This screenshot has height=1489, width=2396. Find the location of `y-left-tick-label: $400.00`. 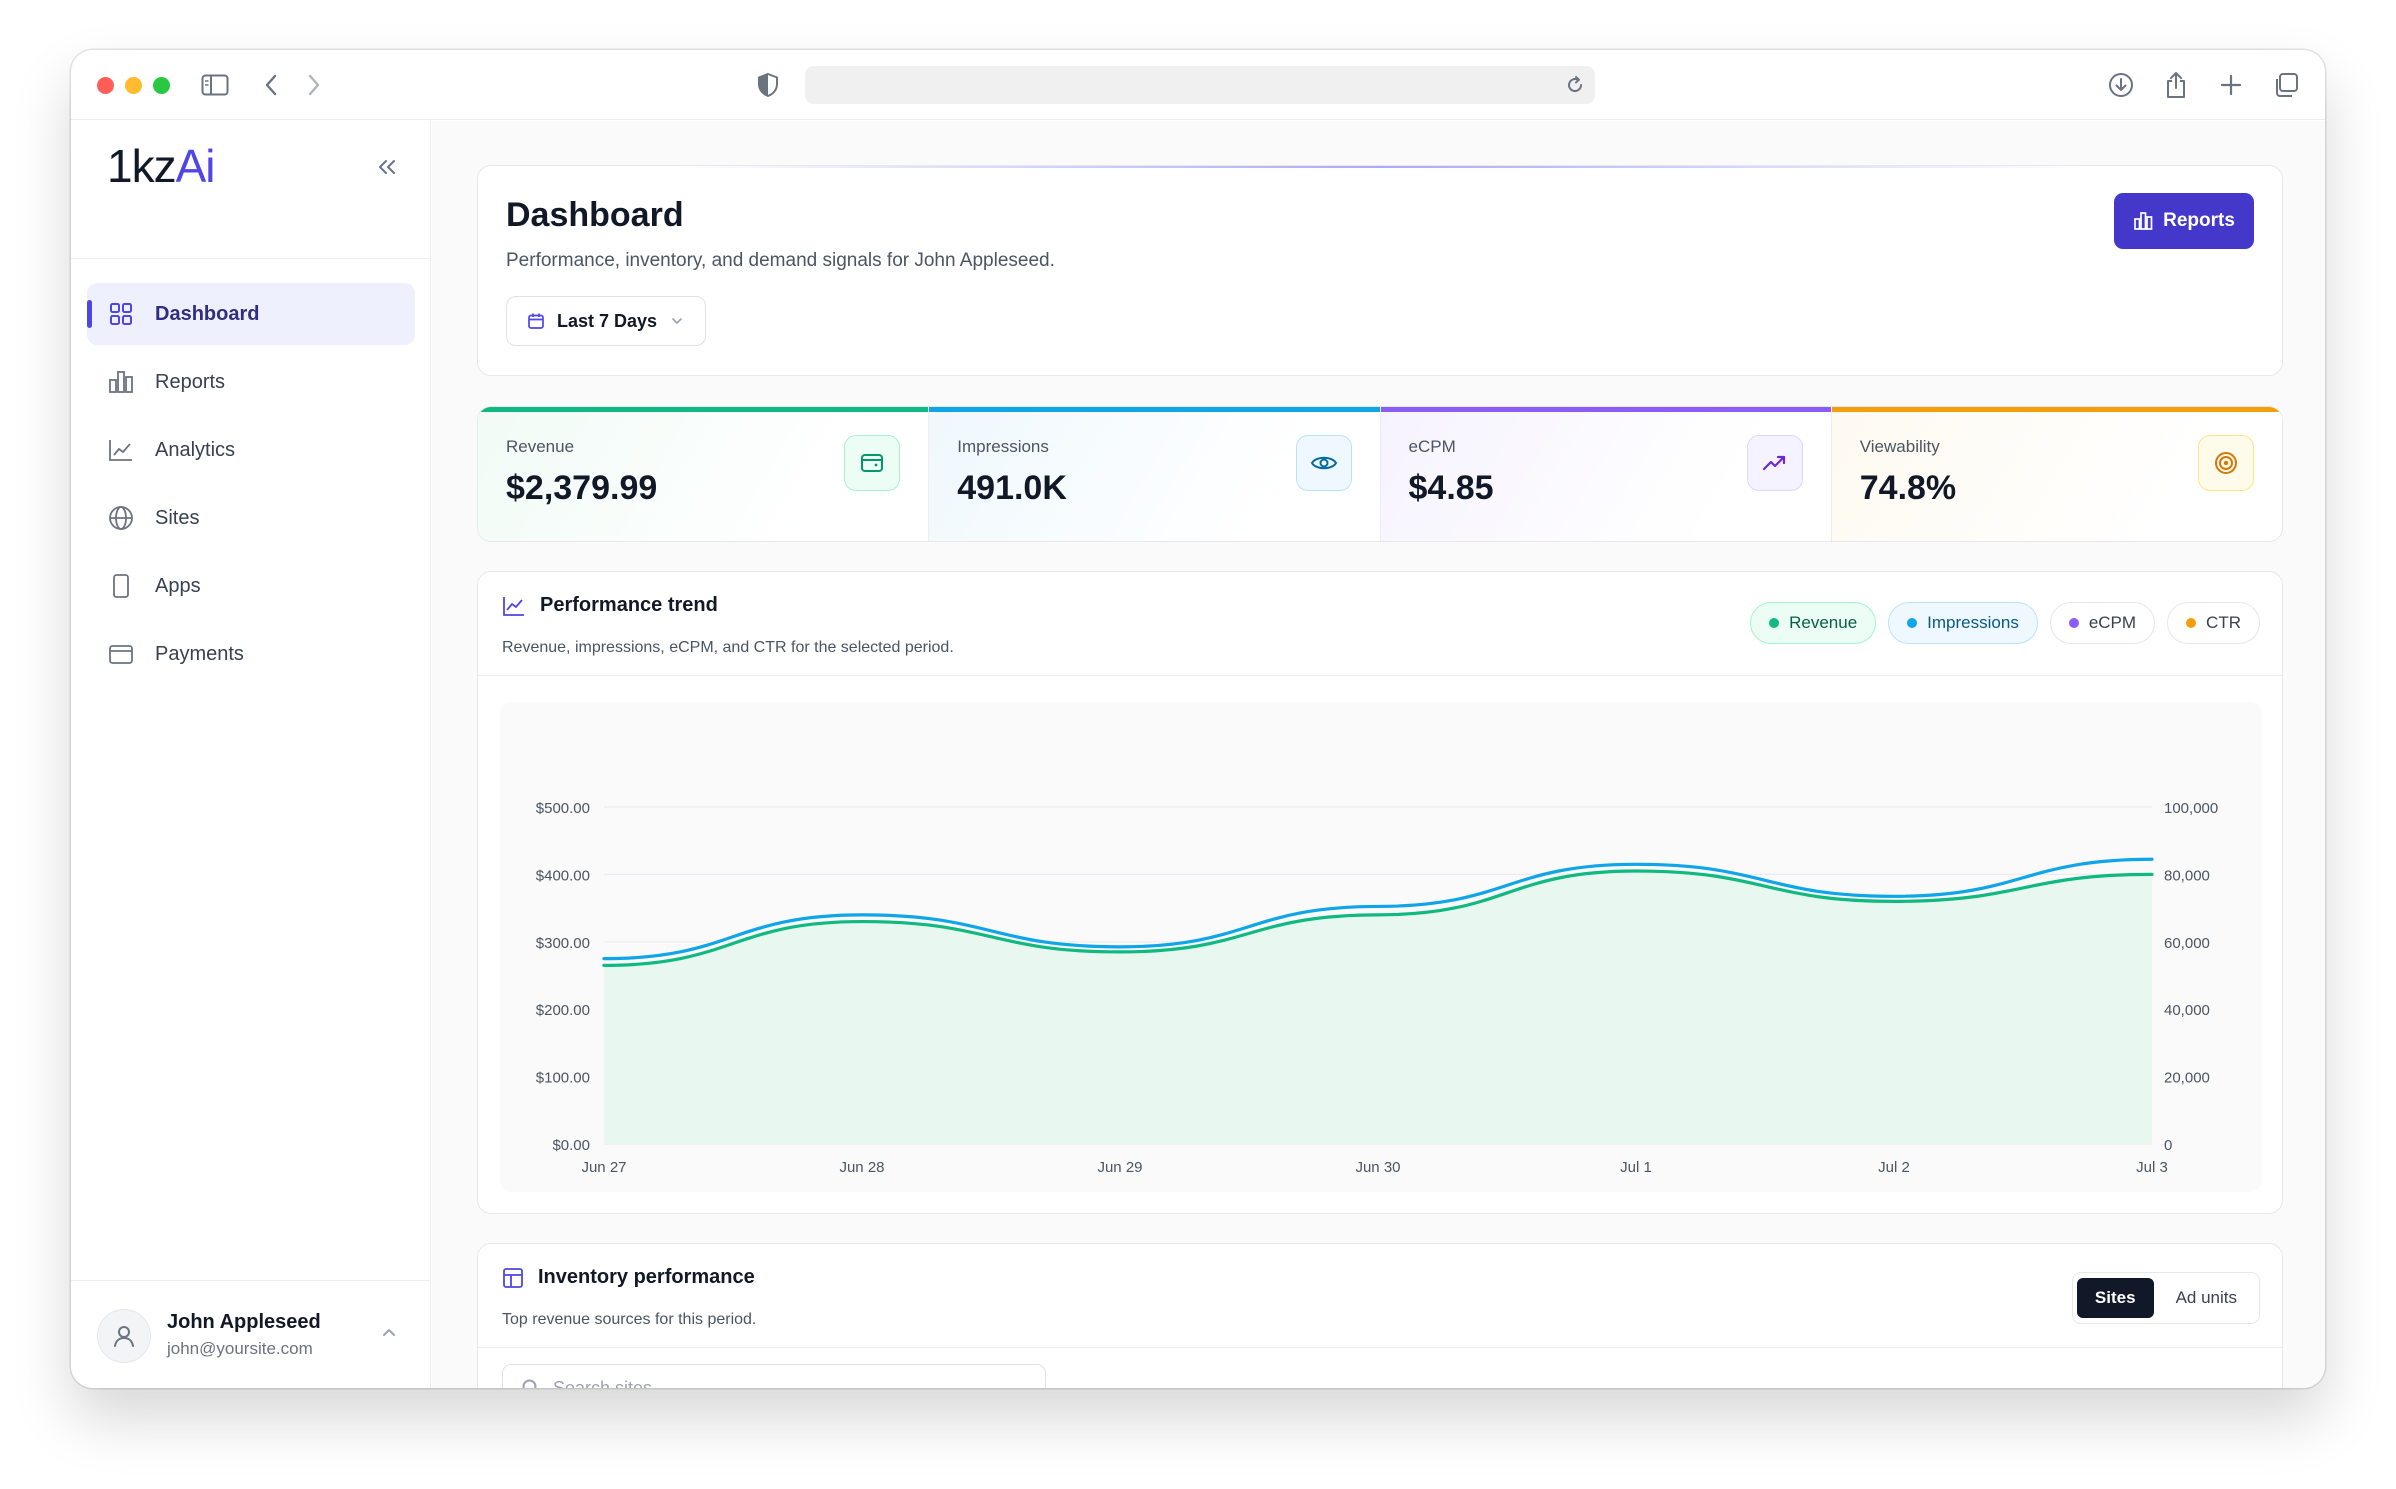

y-left-tick-label: $400.00 is located at coordinates (563, 875).